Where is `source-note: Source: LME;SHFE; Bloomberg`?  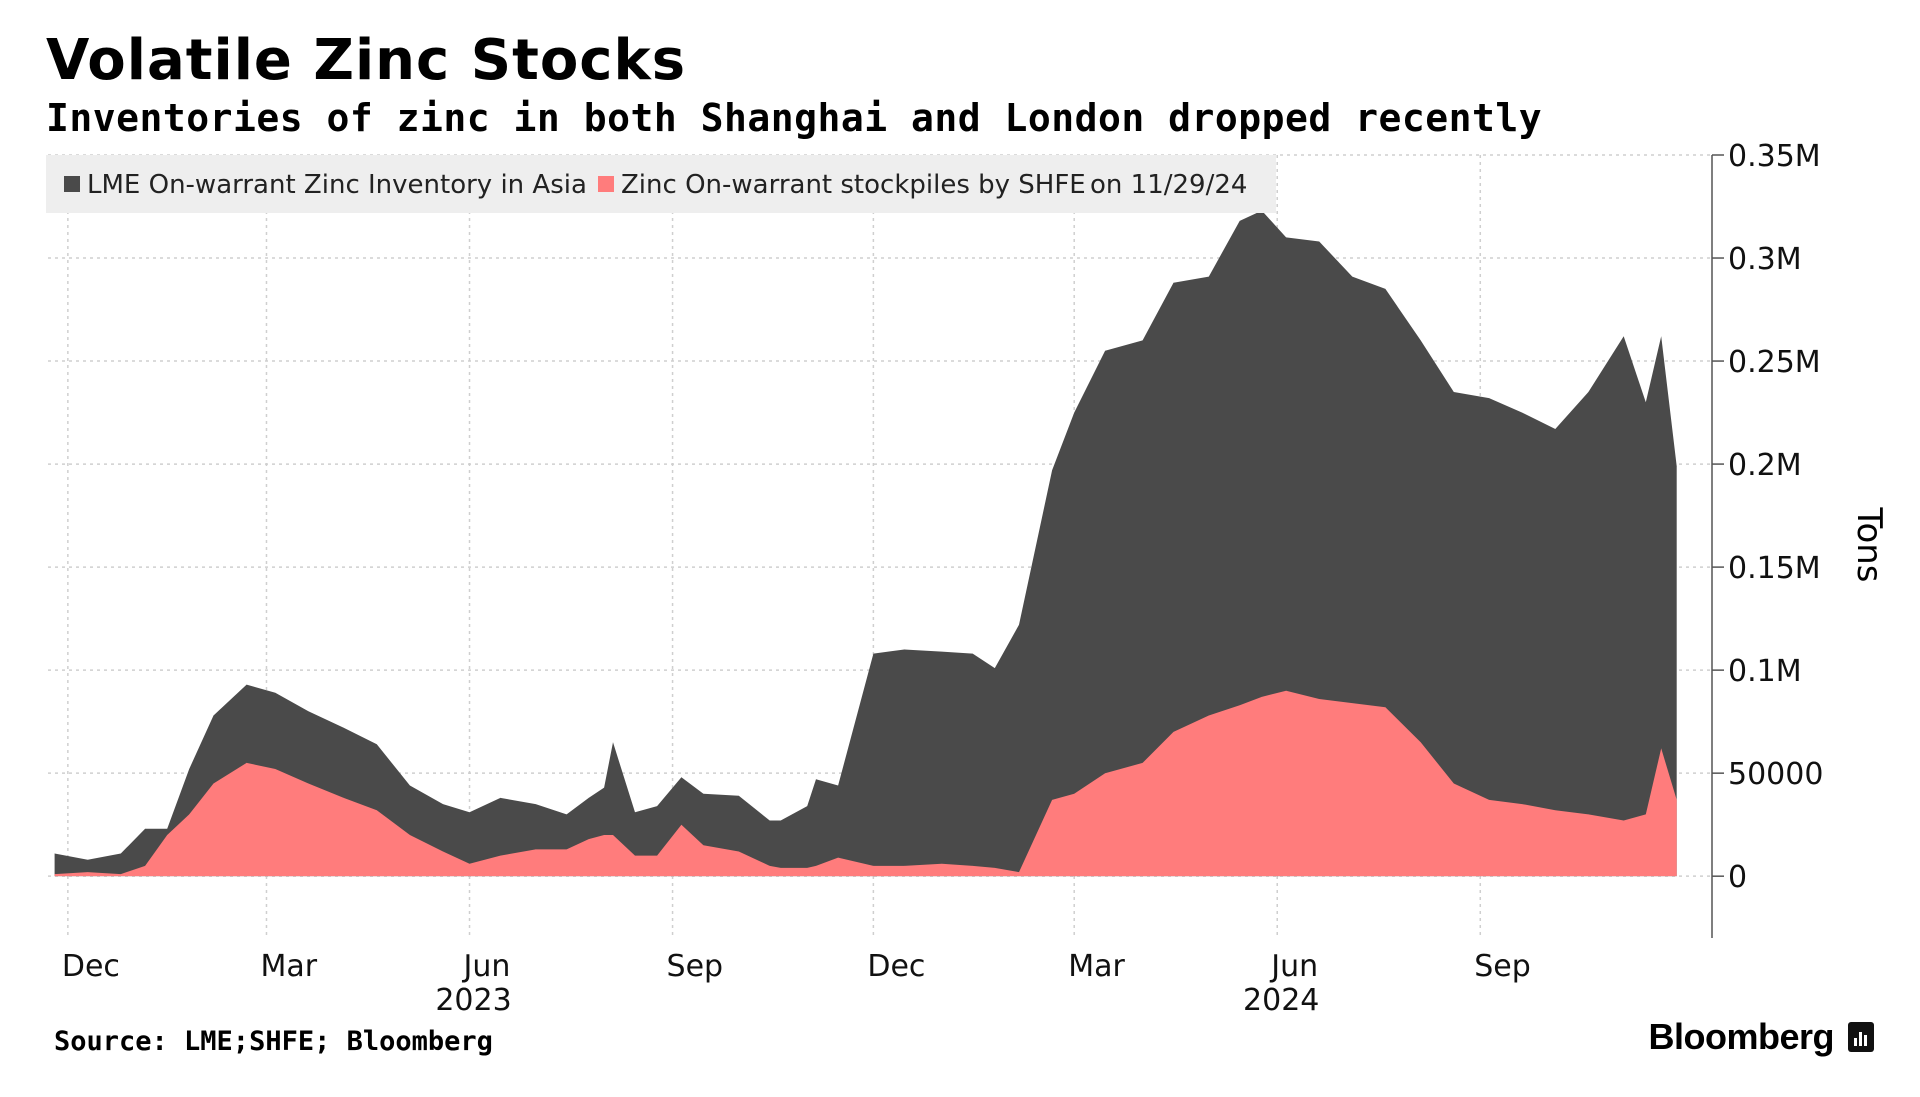 source-note: Source: LME;SHFE; Bloomberg is located at coordinates (273, 1041).